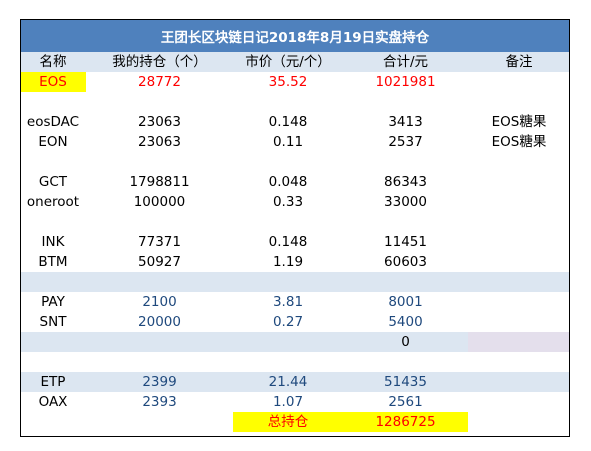  I want to click on cell-price: 0.33, so click(288, 202).